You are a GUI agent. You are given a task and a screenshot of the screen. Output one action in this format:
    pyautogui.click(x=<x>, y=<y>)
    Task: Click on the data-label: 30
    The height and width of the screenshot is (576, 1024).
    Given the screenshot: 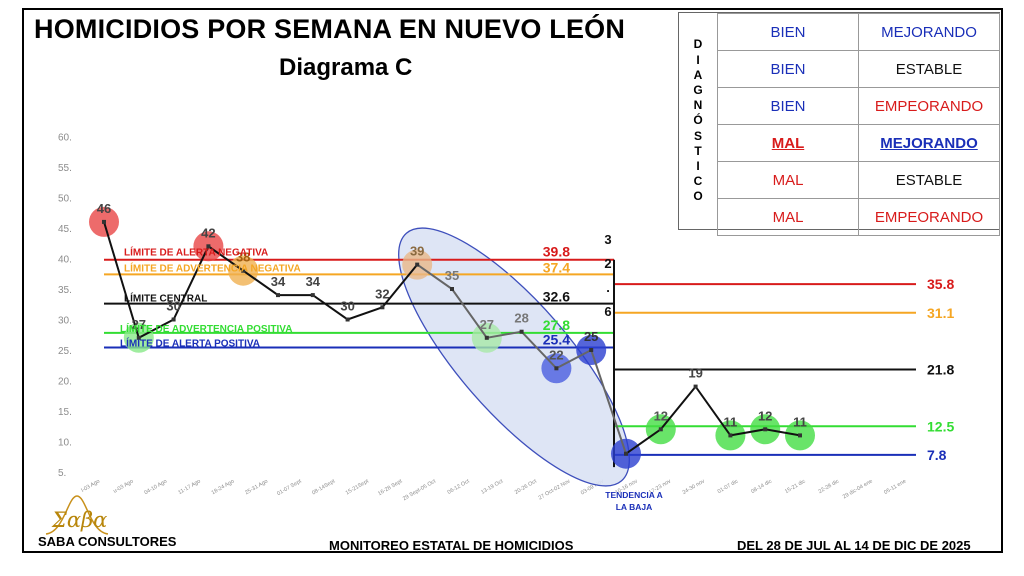 What is the action you would take?
    pyautogui.click(x=173, y=306)
    